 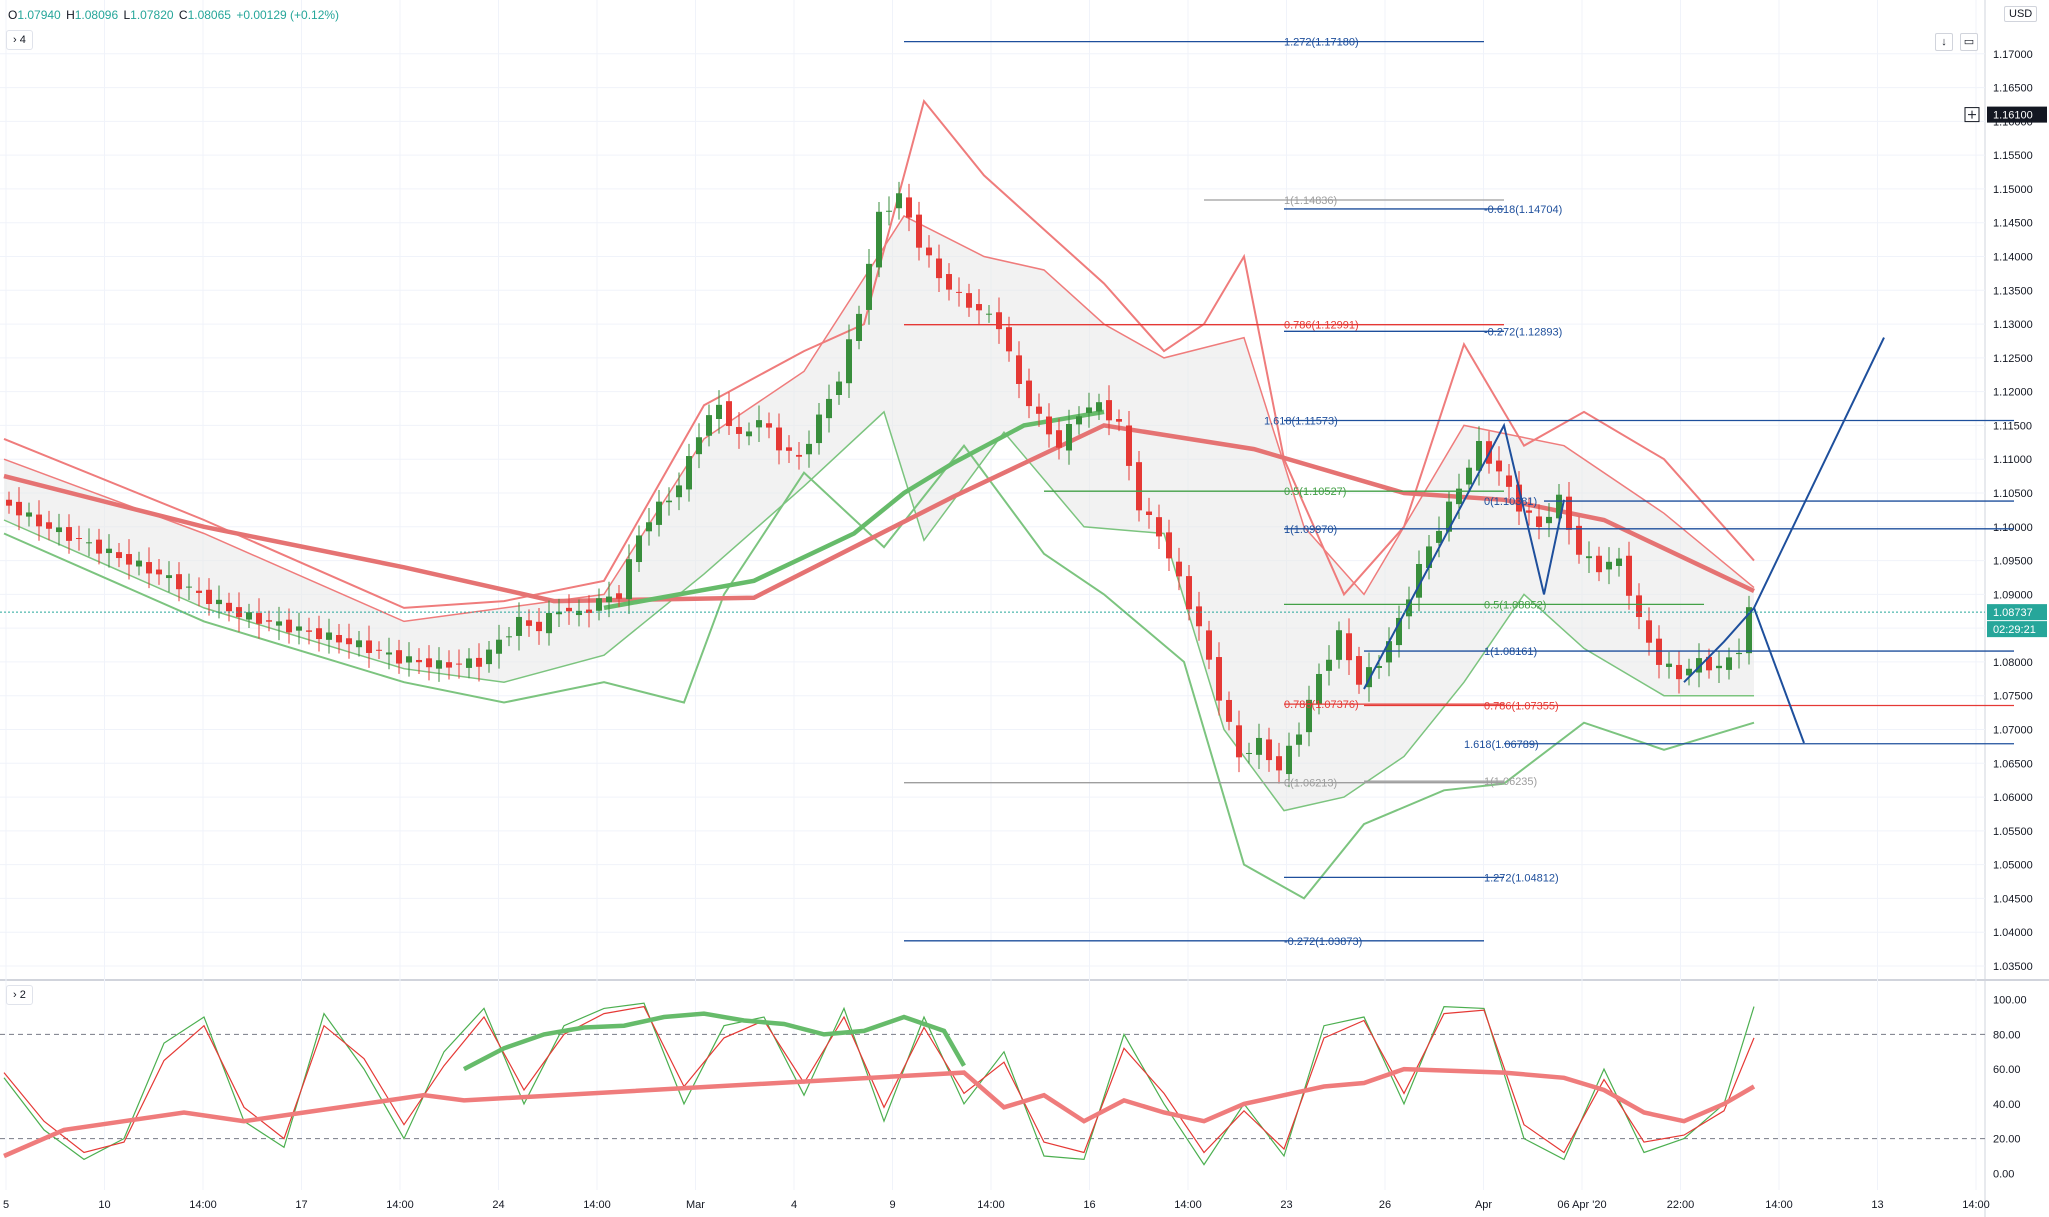 I want to click on fib-level-label: 0(1.10381), so click(x=1510, y=502).